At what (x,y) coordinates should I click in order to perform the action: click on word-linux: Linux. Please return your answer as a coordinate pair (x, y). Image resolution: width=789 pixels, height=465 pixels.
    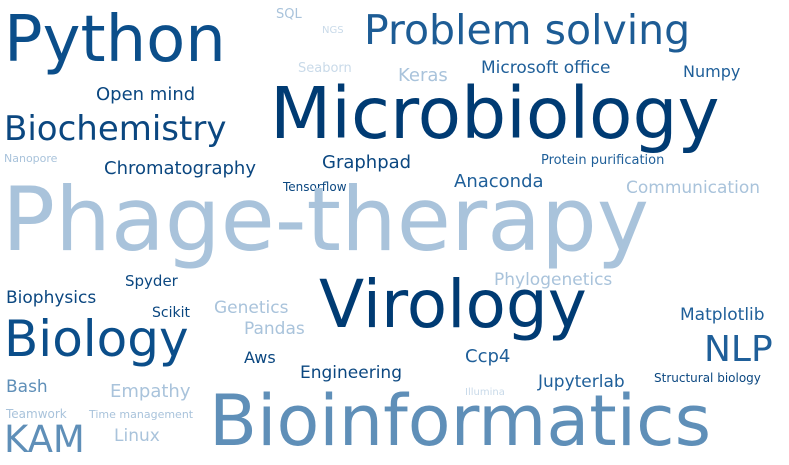
    Looking at the image, I should click on (137, 436).